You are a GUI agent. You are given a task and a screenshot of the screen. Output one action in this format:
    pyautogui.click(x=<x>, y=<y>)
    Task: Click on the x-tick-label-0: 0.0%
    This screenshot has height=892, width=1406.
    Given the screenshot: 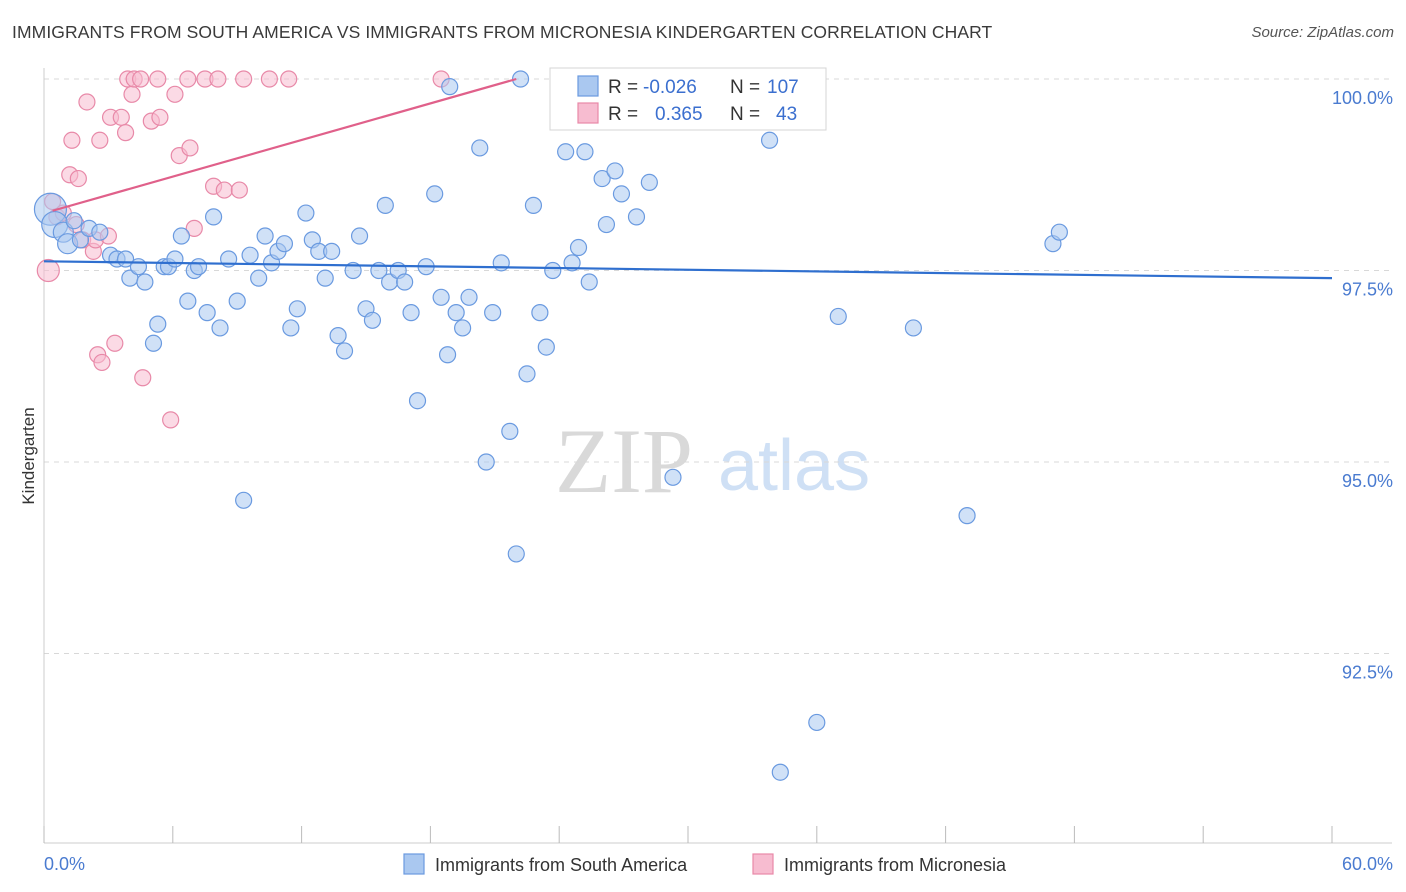 What is the action you would take?
    pyautogui.click(x=64, y=864)
    